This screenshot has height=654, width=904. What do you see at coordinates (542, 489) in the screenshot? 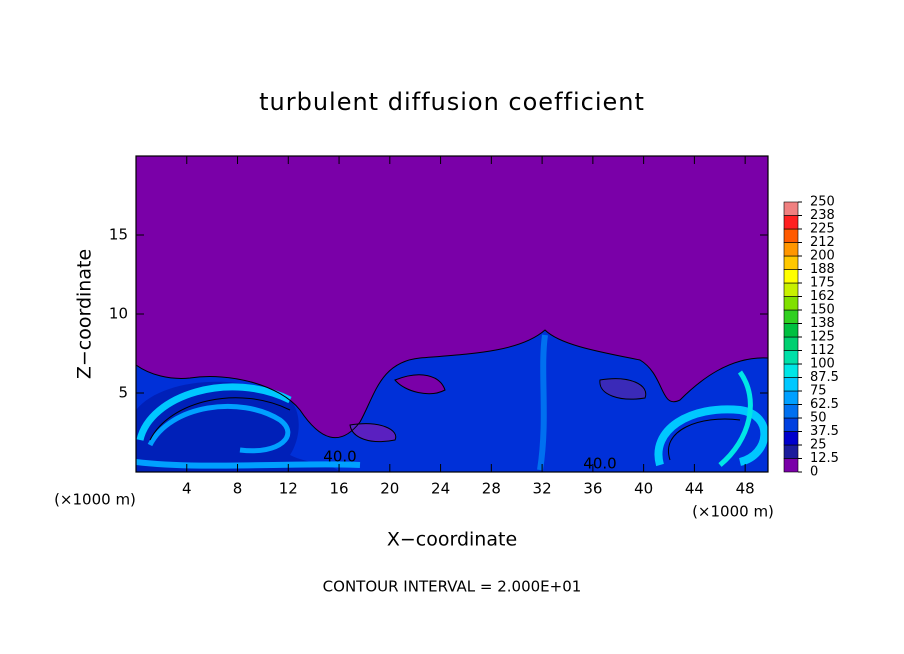
I see `x-tick-label: 32` at bounding box center [542, 489].